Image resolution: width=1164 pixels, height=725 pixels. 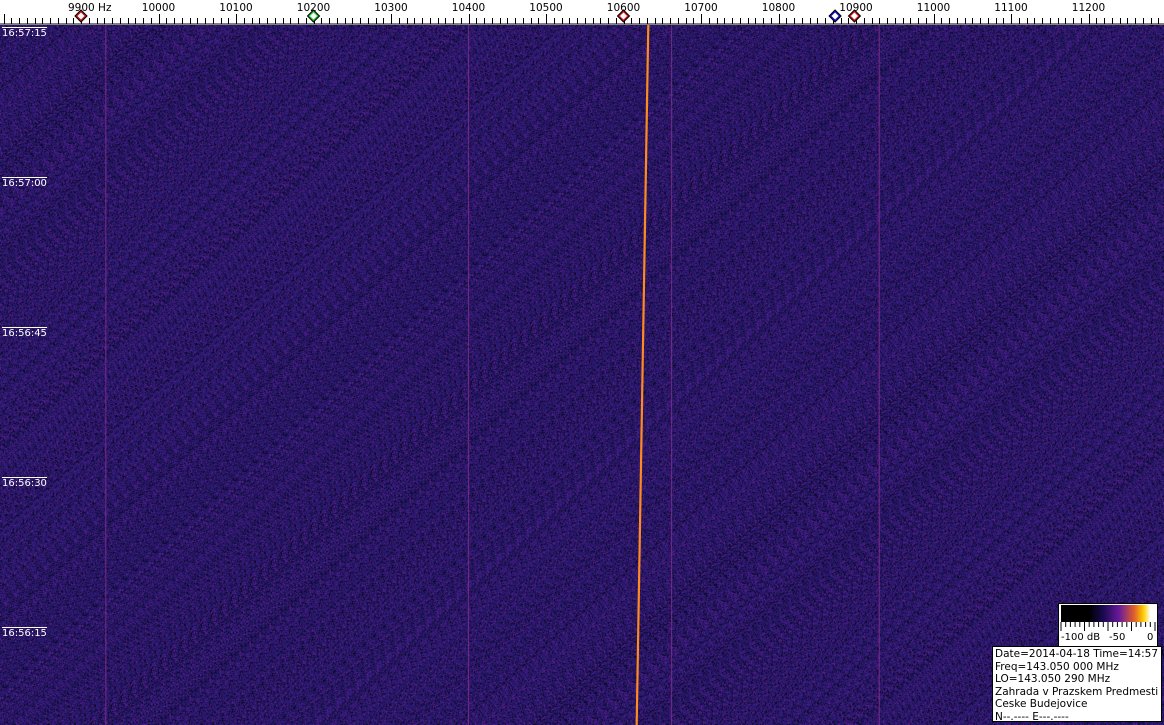 What do you see at coordinates (24, 483) in the screenshot?
I see `time-label: 16:56:30` at bounding box center [24, 483].